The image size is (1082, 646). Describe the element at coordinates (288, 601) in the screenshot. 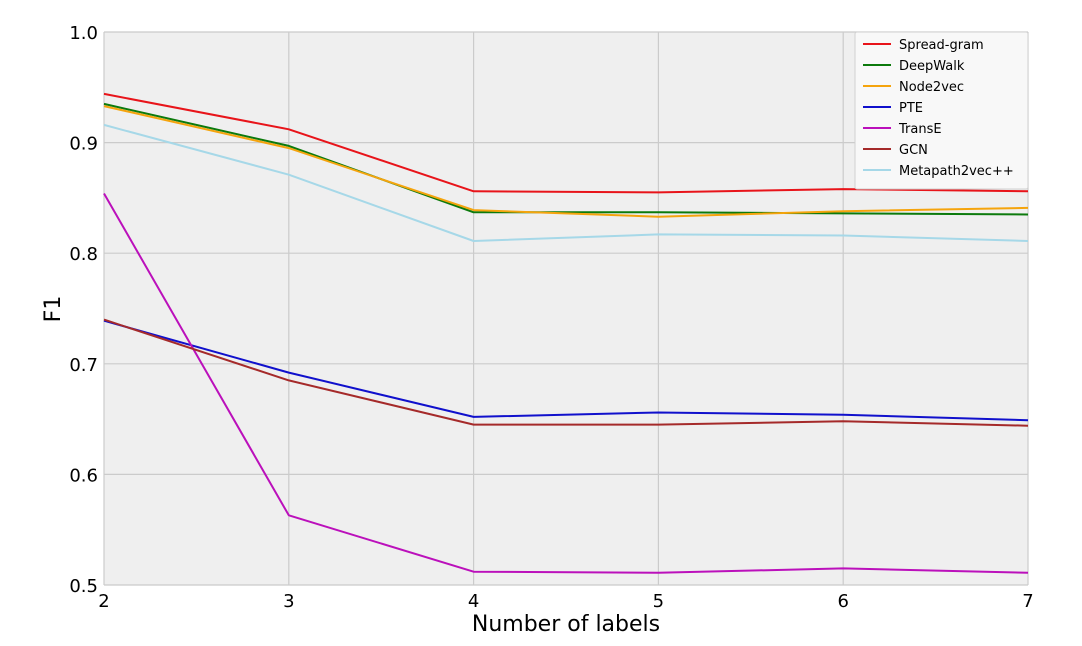

I see `x-tick-label: 3` at that location.